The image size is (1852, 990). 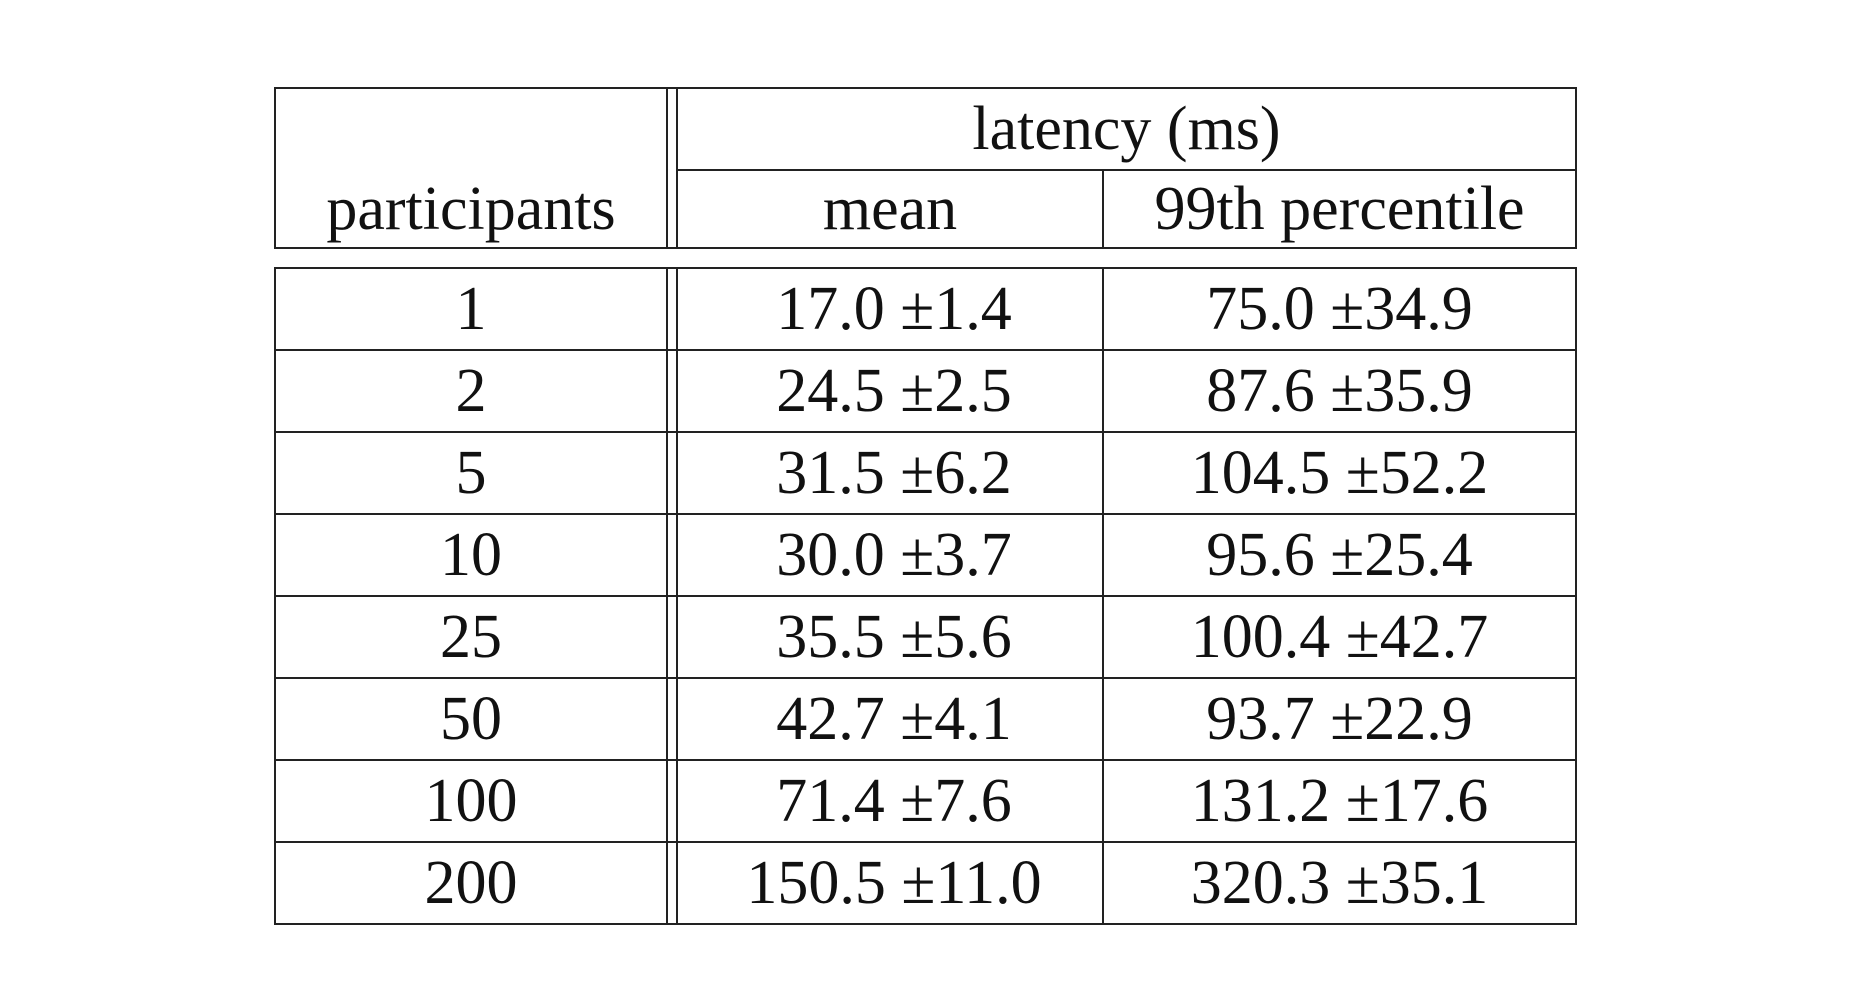 What do you see at coordinates (471, 883) in the screenshot?
I see `cell-participants: 200` at bounding box center [471, 883].